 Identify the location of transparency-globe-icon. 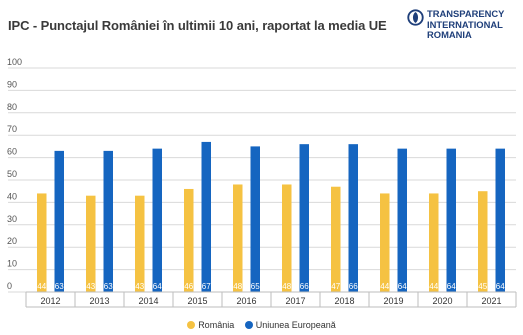
(415, 17).